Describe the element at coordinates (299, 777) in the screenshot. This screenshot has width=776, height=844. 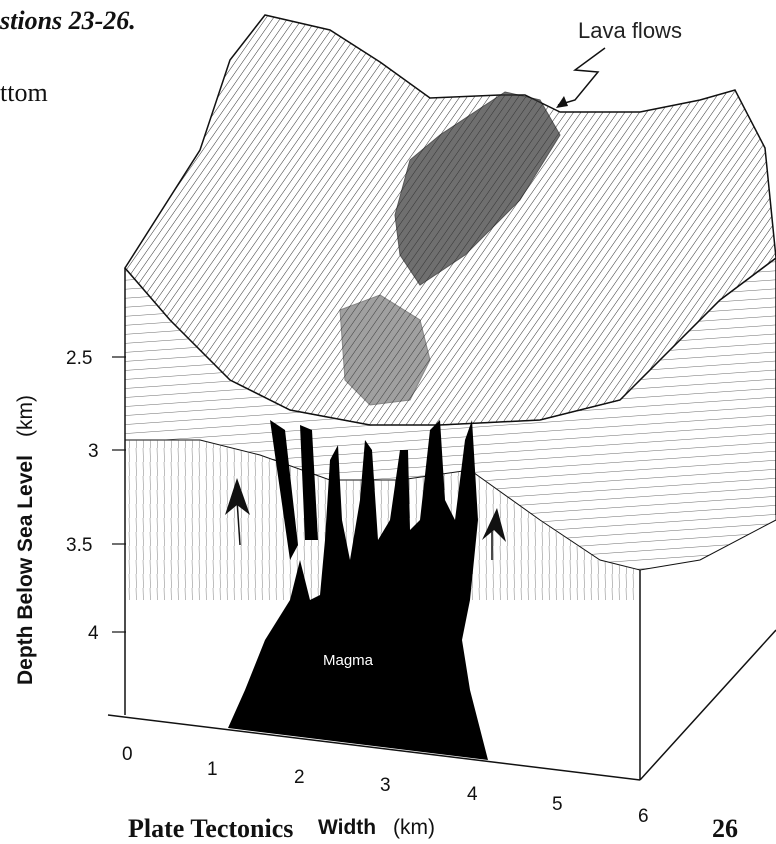
I see `x-tick-label: 2` at that location.